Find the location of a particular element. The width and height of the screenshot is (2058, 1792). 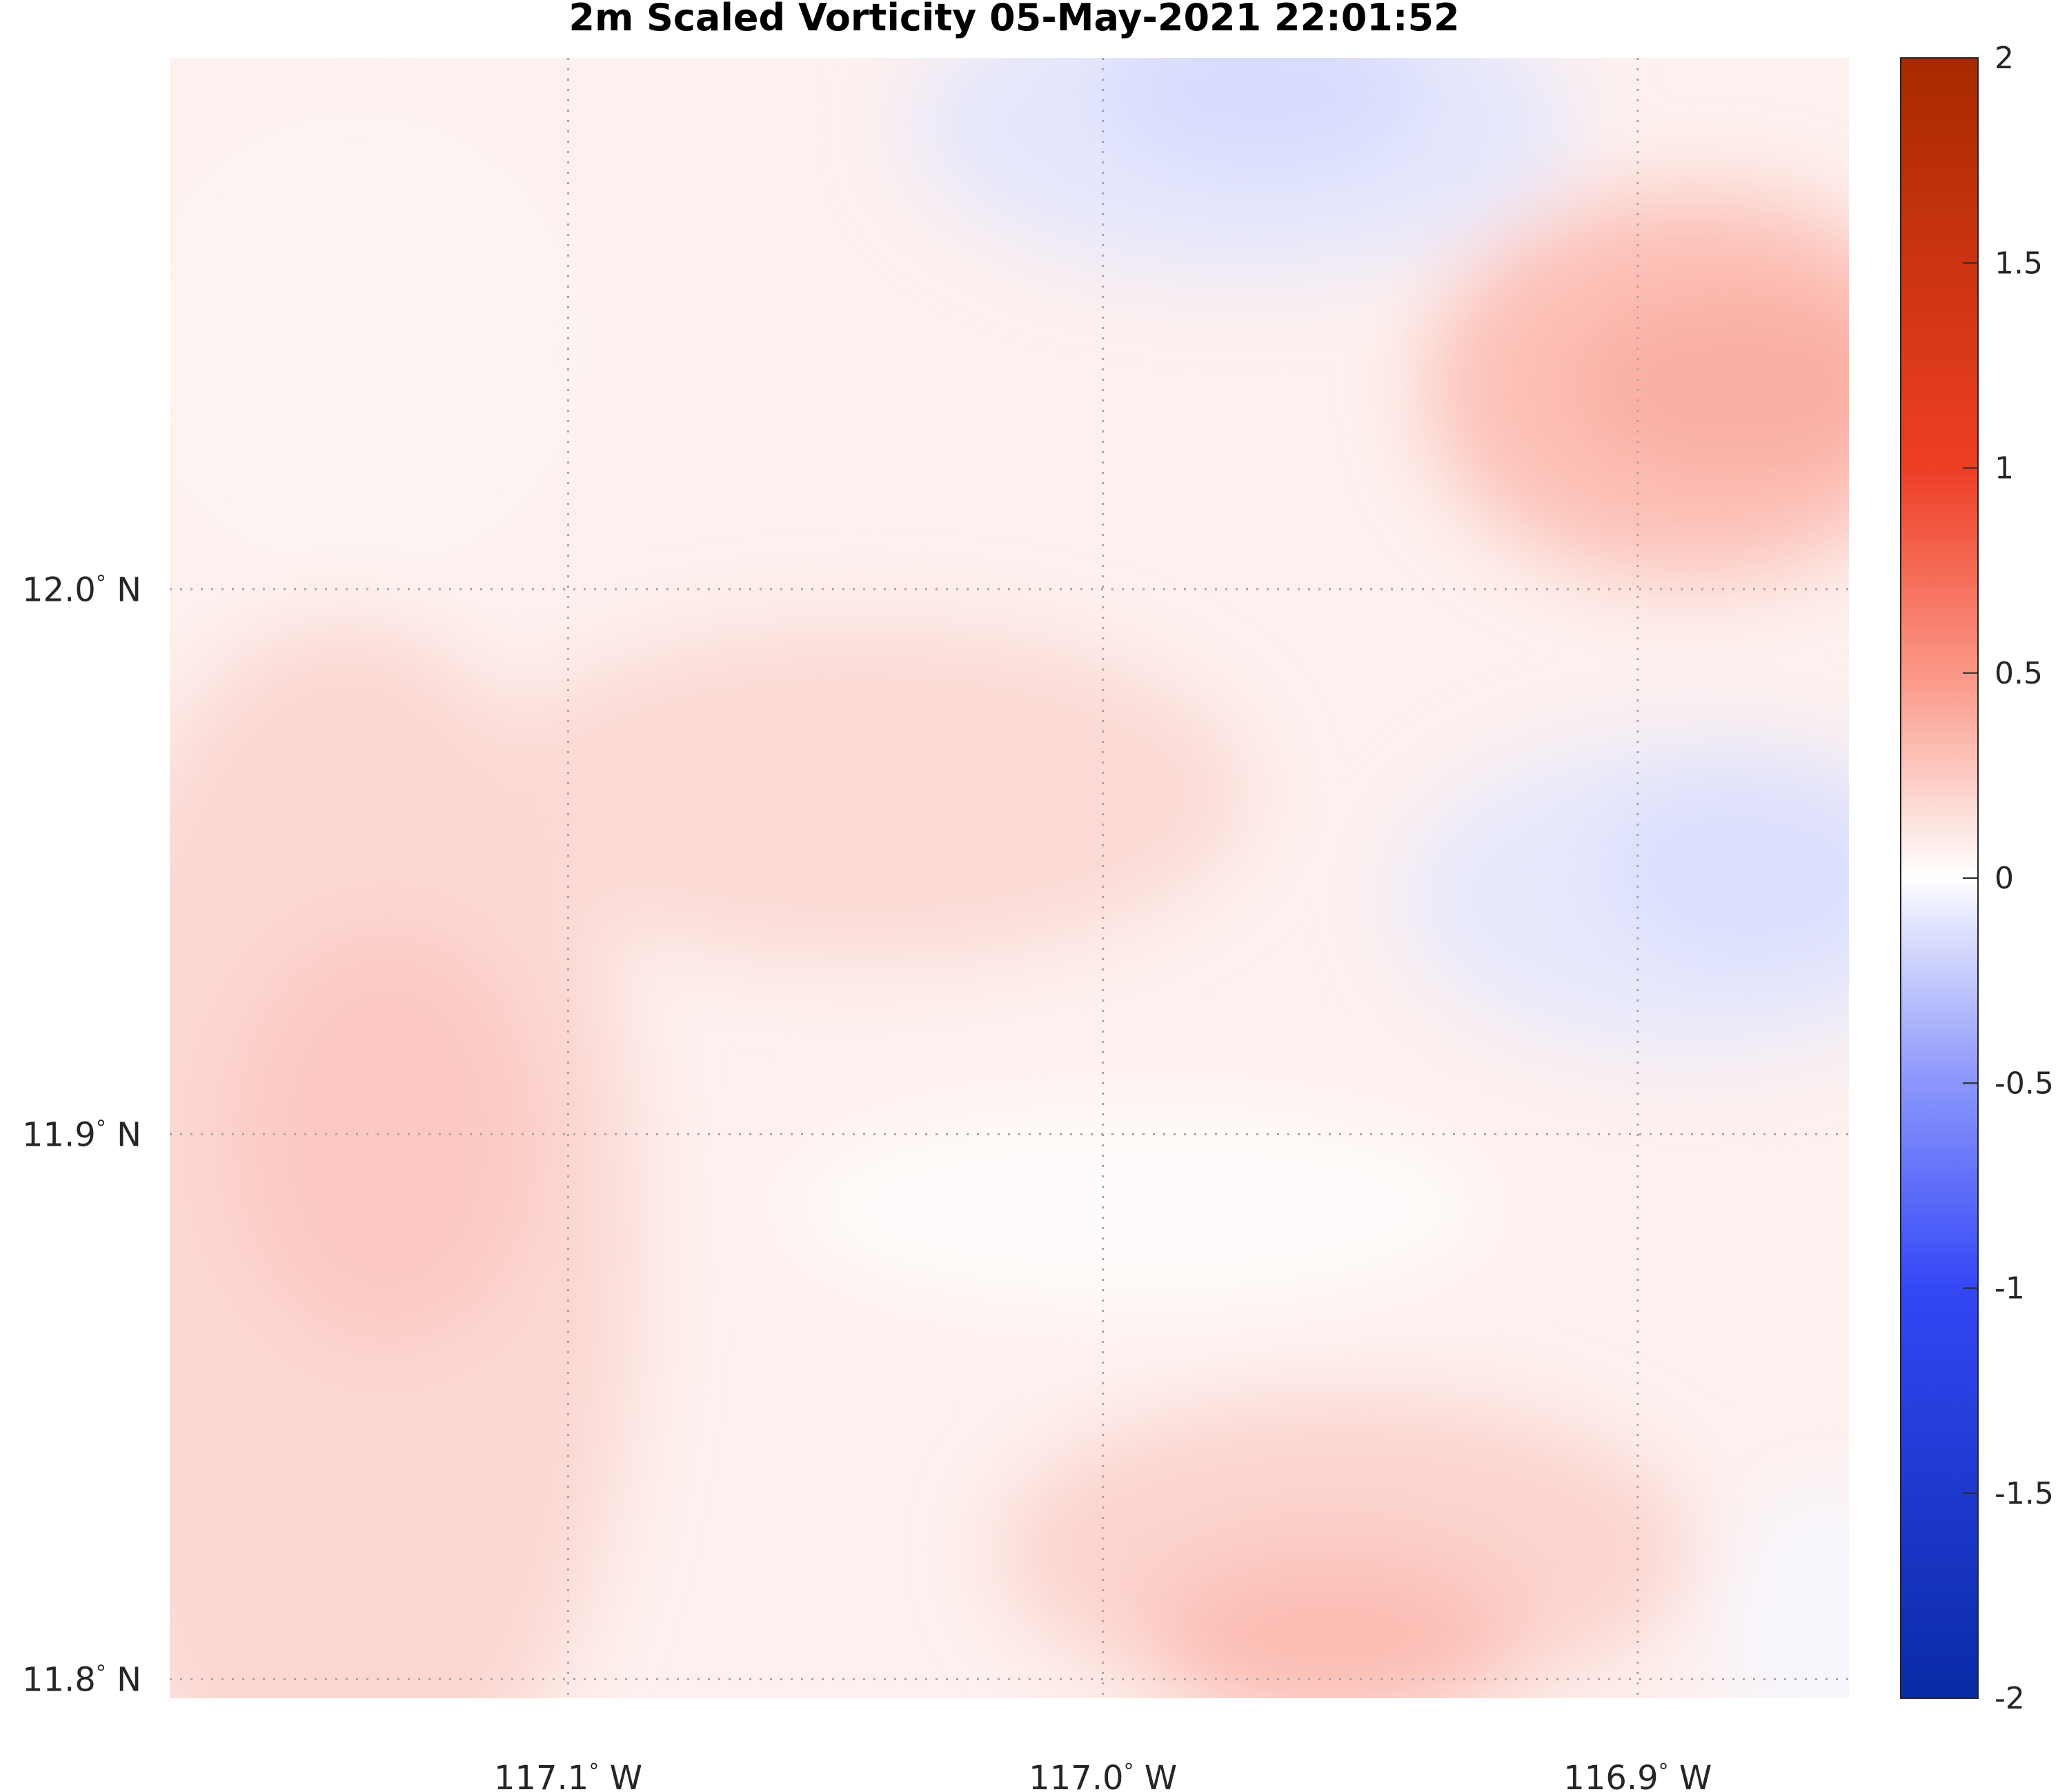

field-west-core is located at coordinates (386, 1138).